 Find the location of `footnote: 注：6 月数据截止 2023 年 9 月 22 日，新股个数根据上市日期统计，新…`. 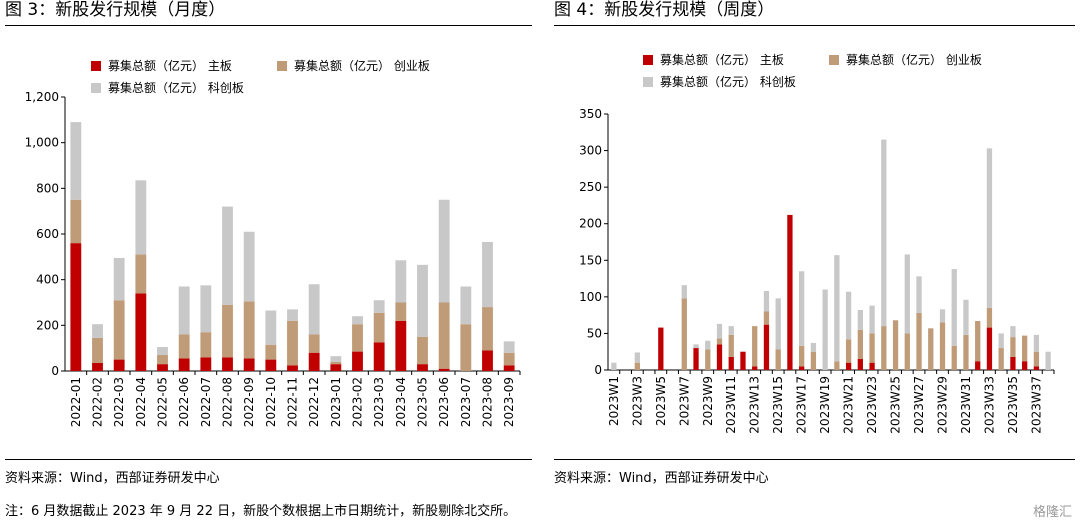

footnote: 注：6 月数据截止 2023 年 9 月 22 日，新股个数根据上市日期统计，新… is located at coordinates (261, 511).